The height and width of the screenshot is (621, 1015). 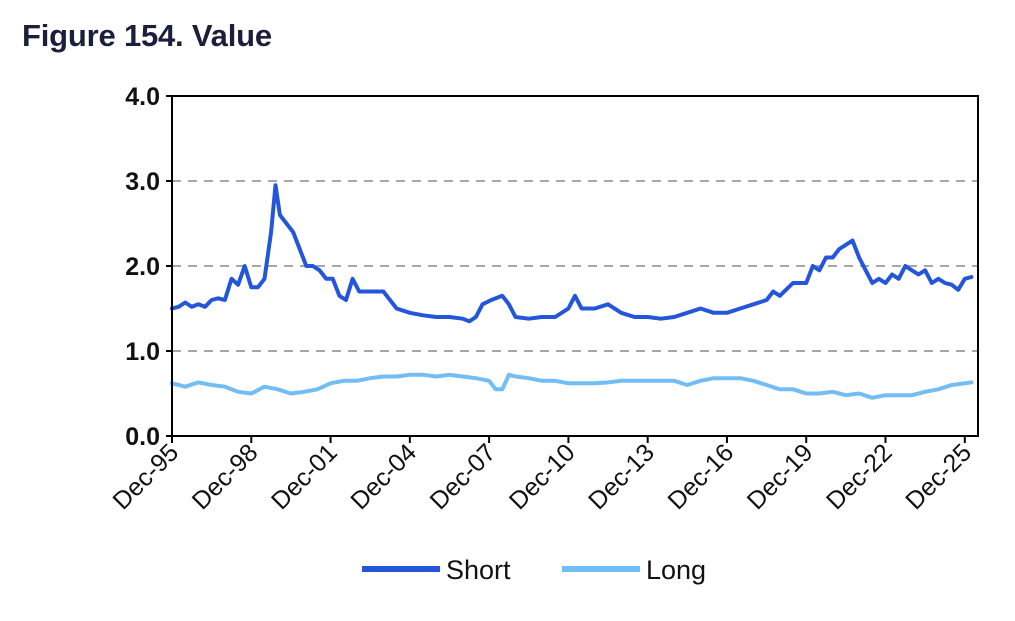 I want to click on x-tick-label: Dec-19, so click(x=780, y=476).